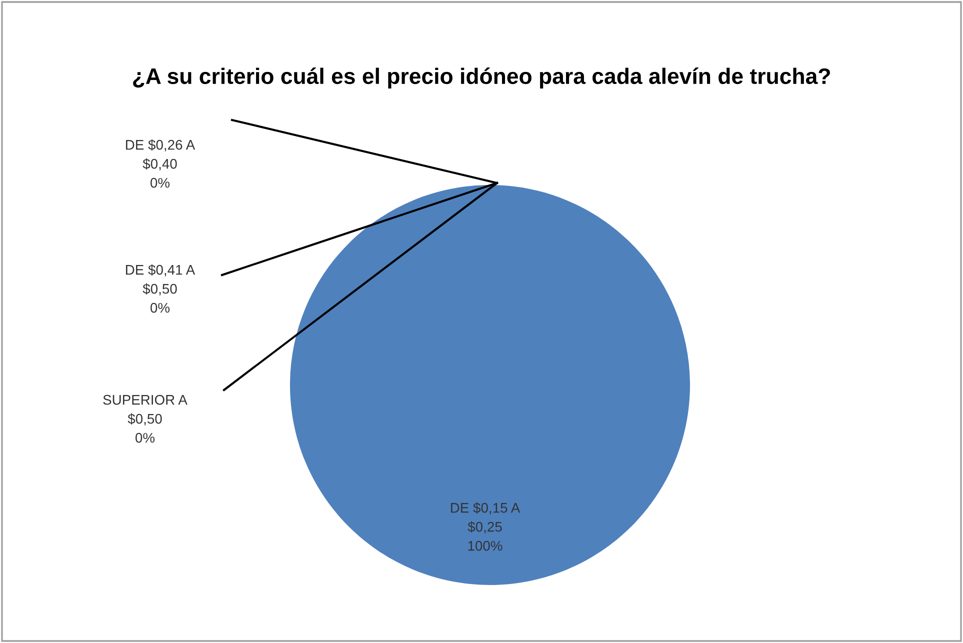 This screenshot has width=963, height=643. What do you see at coordinates (485, 518) in the screenshot?
I see `slice-label: DE $0,15 A $0,25` at bounding box center [485, 518].